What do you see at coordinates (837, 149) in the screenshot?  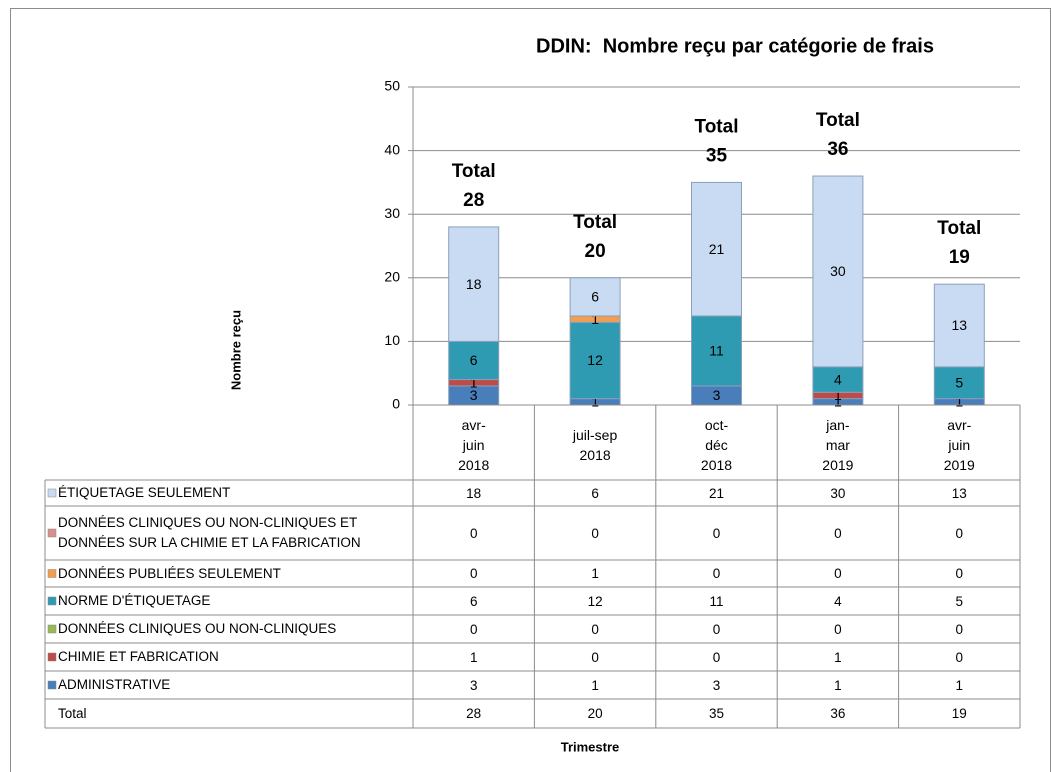 I see `total-value: 36` at bounding box center [837, 149].